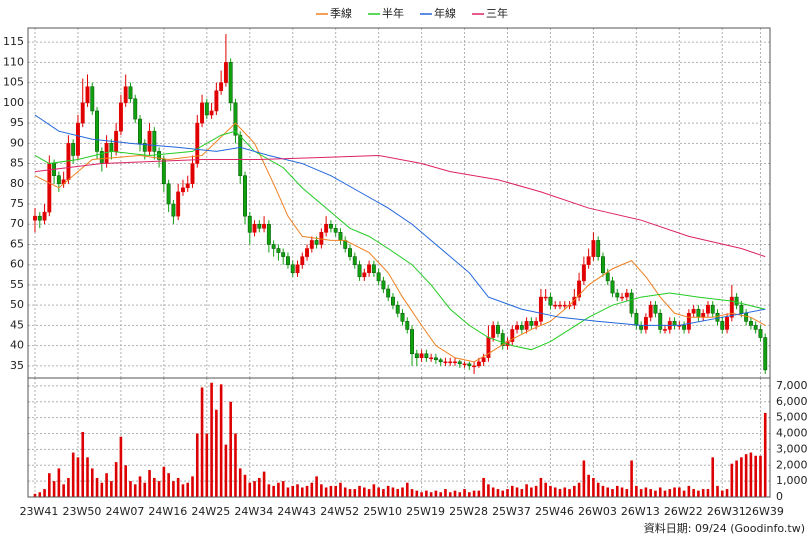  What do you see at coordinates (82, 511) in the screenshot?
I see `x-tick-label: 23W50` at bounding box center [82, 511].